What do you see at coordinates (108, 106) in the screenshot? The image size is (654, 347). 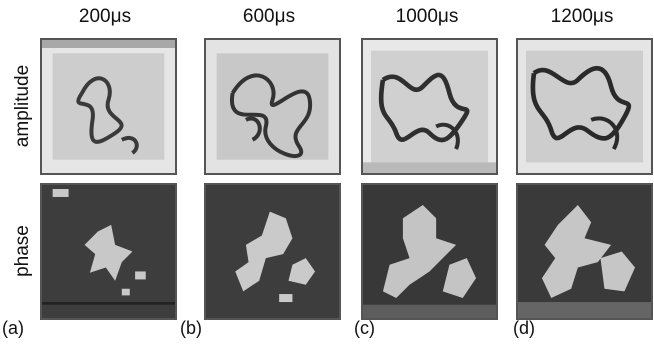 I see `amplitude-panel-a` at bounding box center [108, 106].